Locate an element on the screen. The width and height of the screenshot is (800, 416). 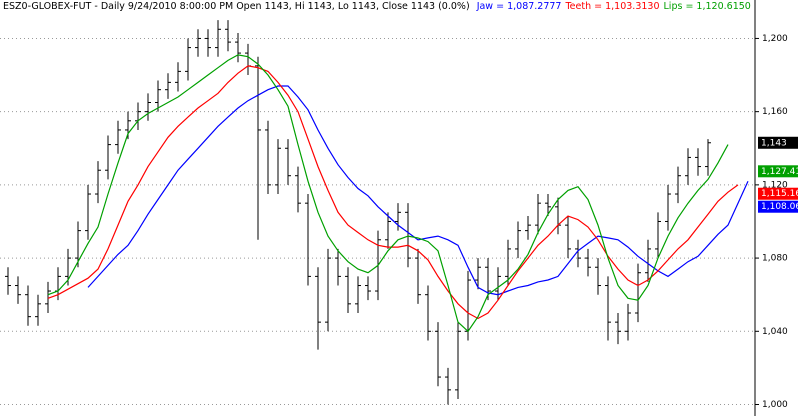
y-tick-label: 1,120 is located at coordinates (775, 185).